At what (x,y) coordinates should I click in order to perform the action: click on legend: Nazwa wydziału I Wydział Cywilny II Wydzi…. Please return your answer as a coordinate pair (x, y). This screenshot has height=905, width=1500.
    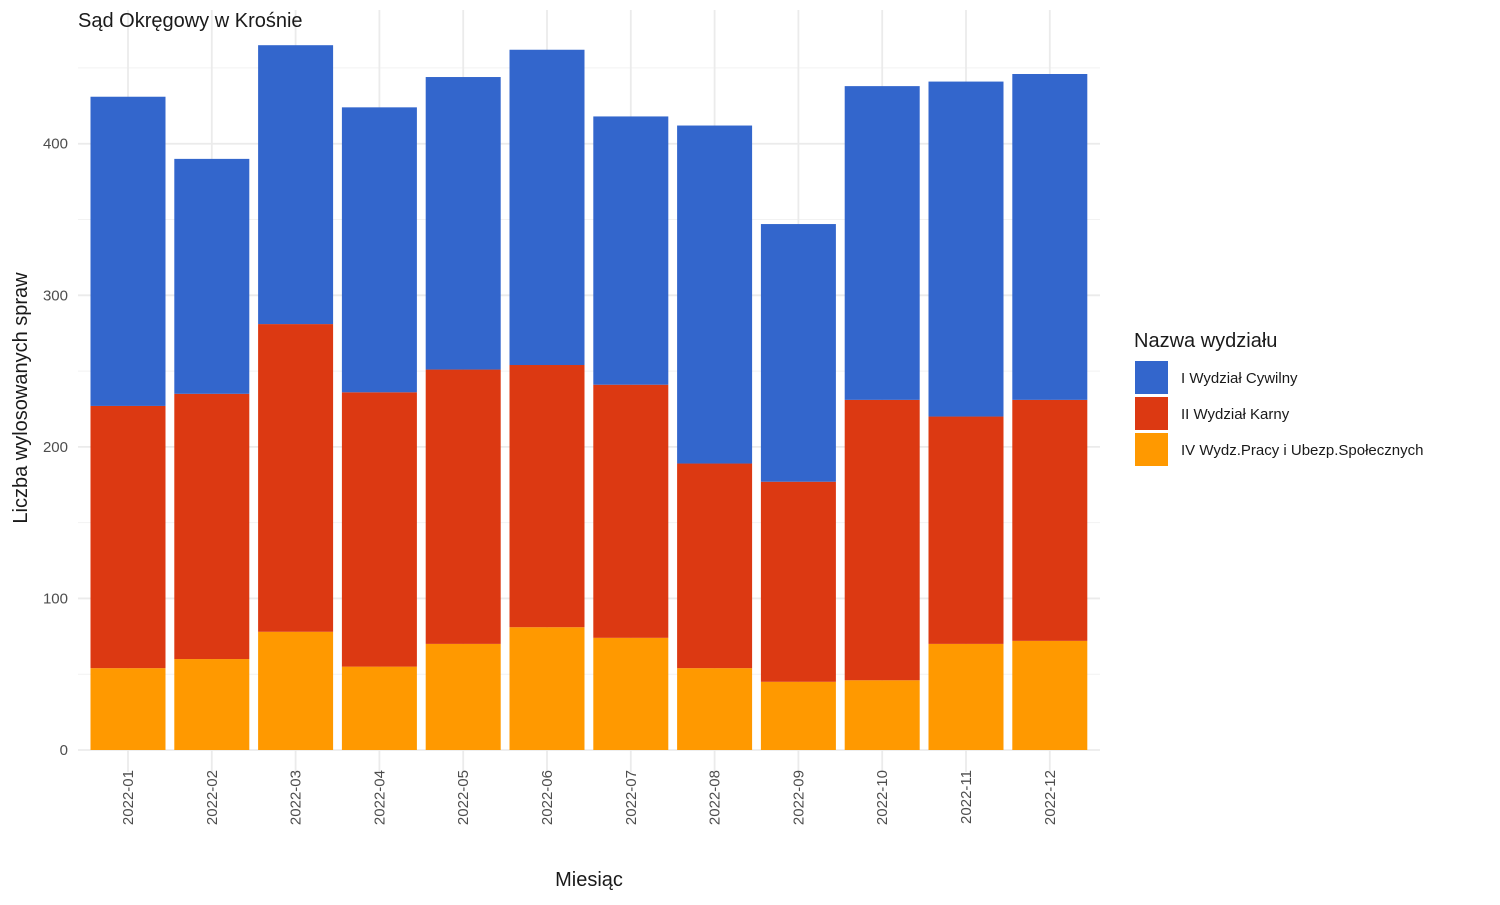
    Looking at the image, I should click on (1278, 398).